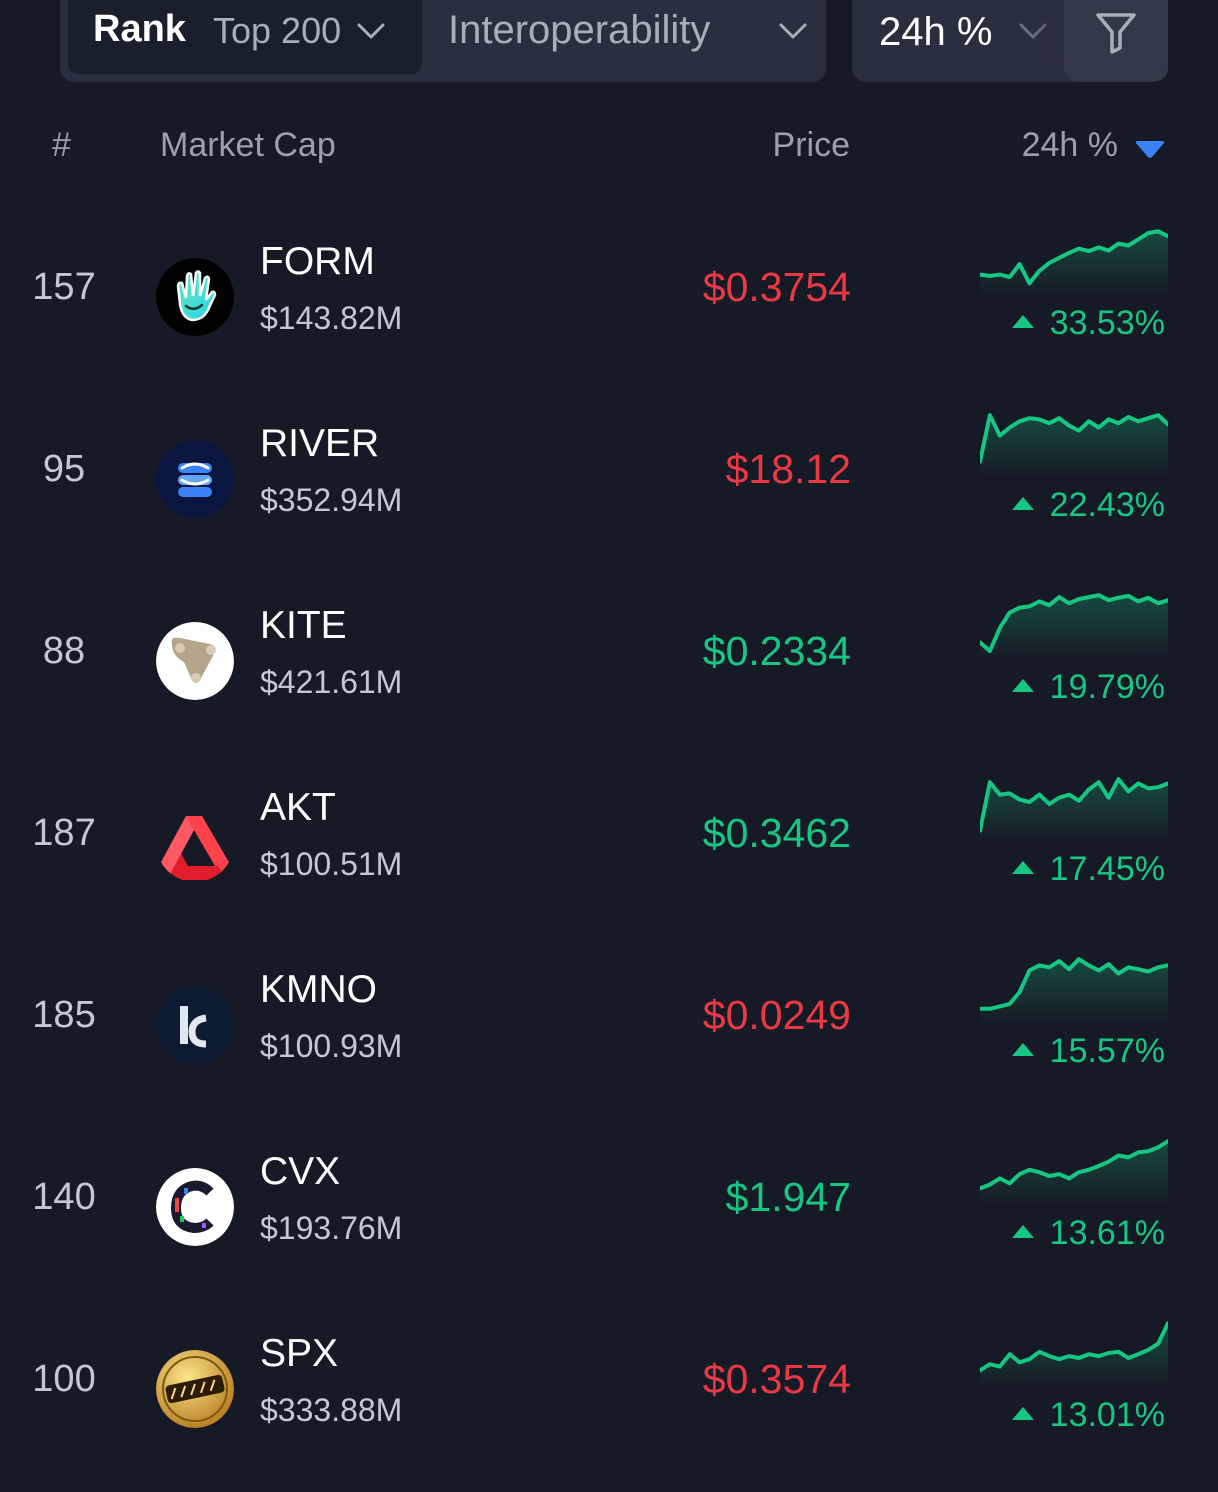  What do you see at coordinates (811, 145) in the screenshot?
I see `header-price: Price` at bounding box center [811, 145].